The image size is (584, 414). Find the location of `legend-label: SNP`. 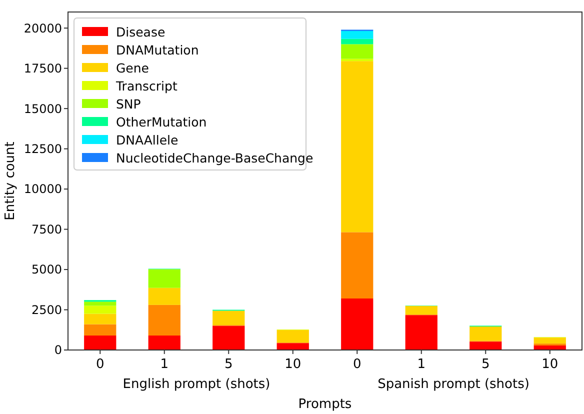

legend-label: SNP is located at coordinates (129, 104).